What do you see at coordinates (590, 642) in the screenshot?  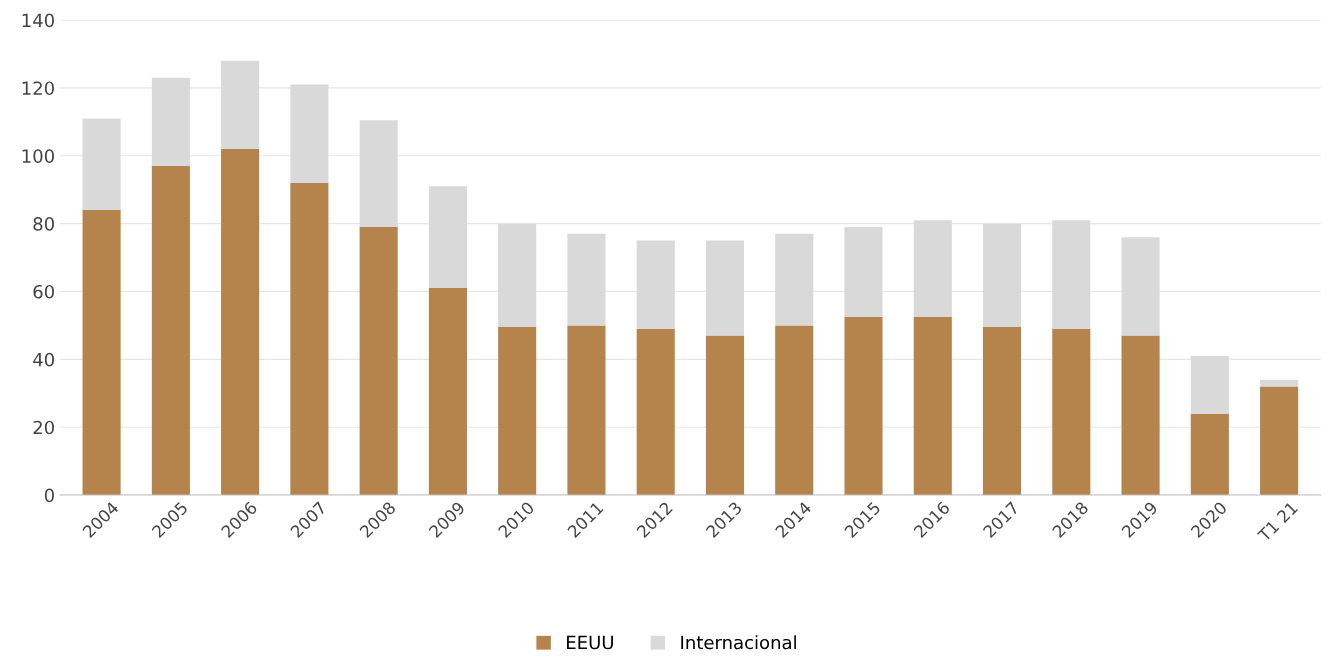 I see `legend-label: EEUU` at bounding box center [590, 642].